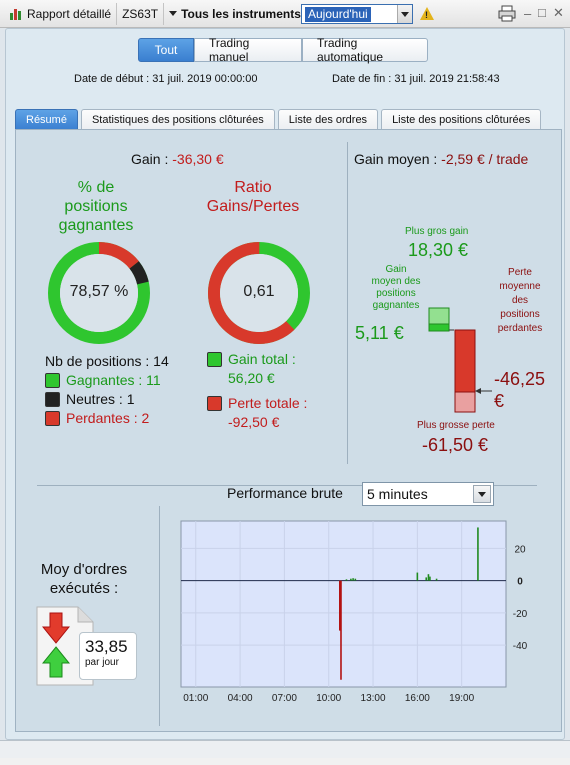  I want to click on win-pct-donut, so click(99, 293).